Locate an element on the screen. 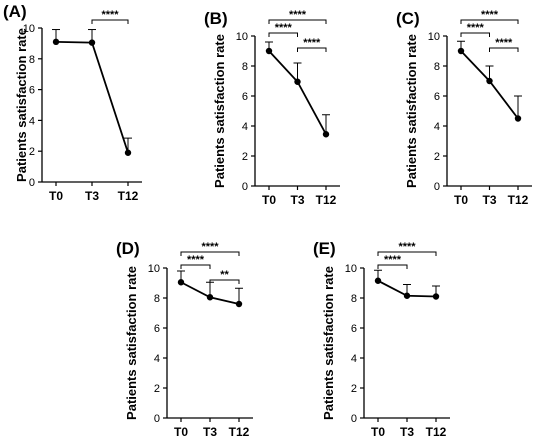 The image size is (550, 441). significance-label: ** is located at coordinates (224, 275).